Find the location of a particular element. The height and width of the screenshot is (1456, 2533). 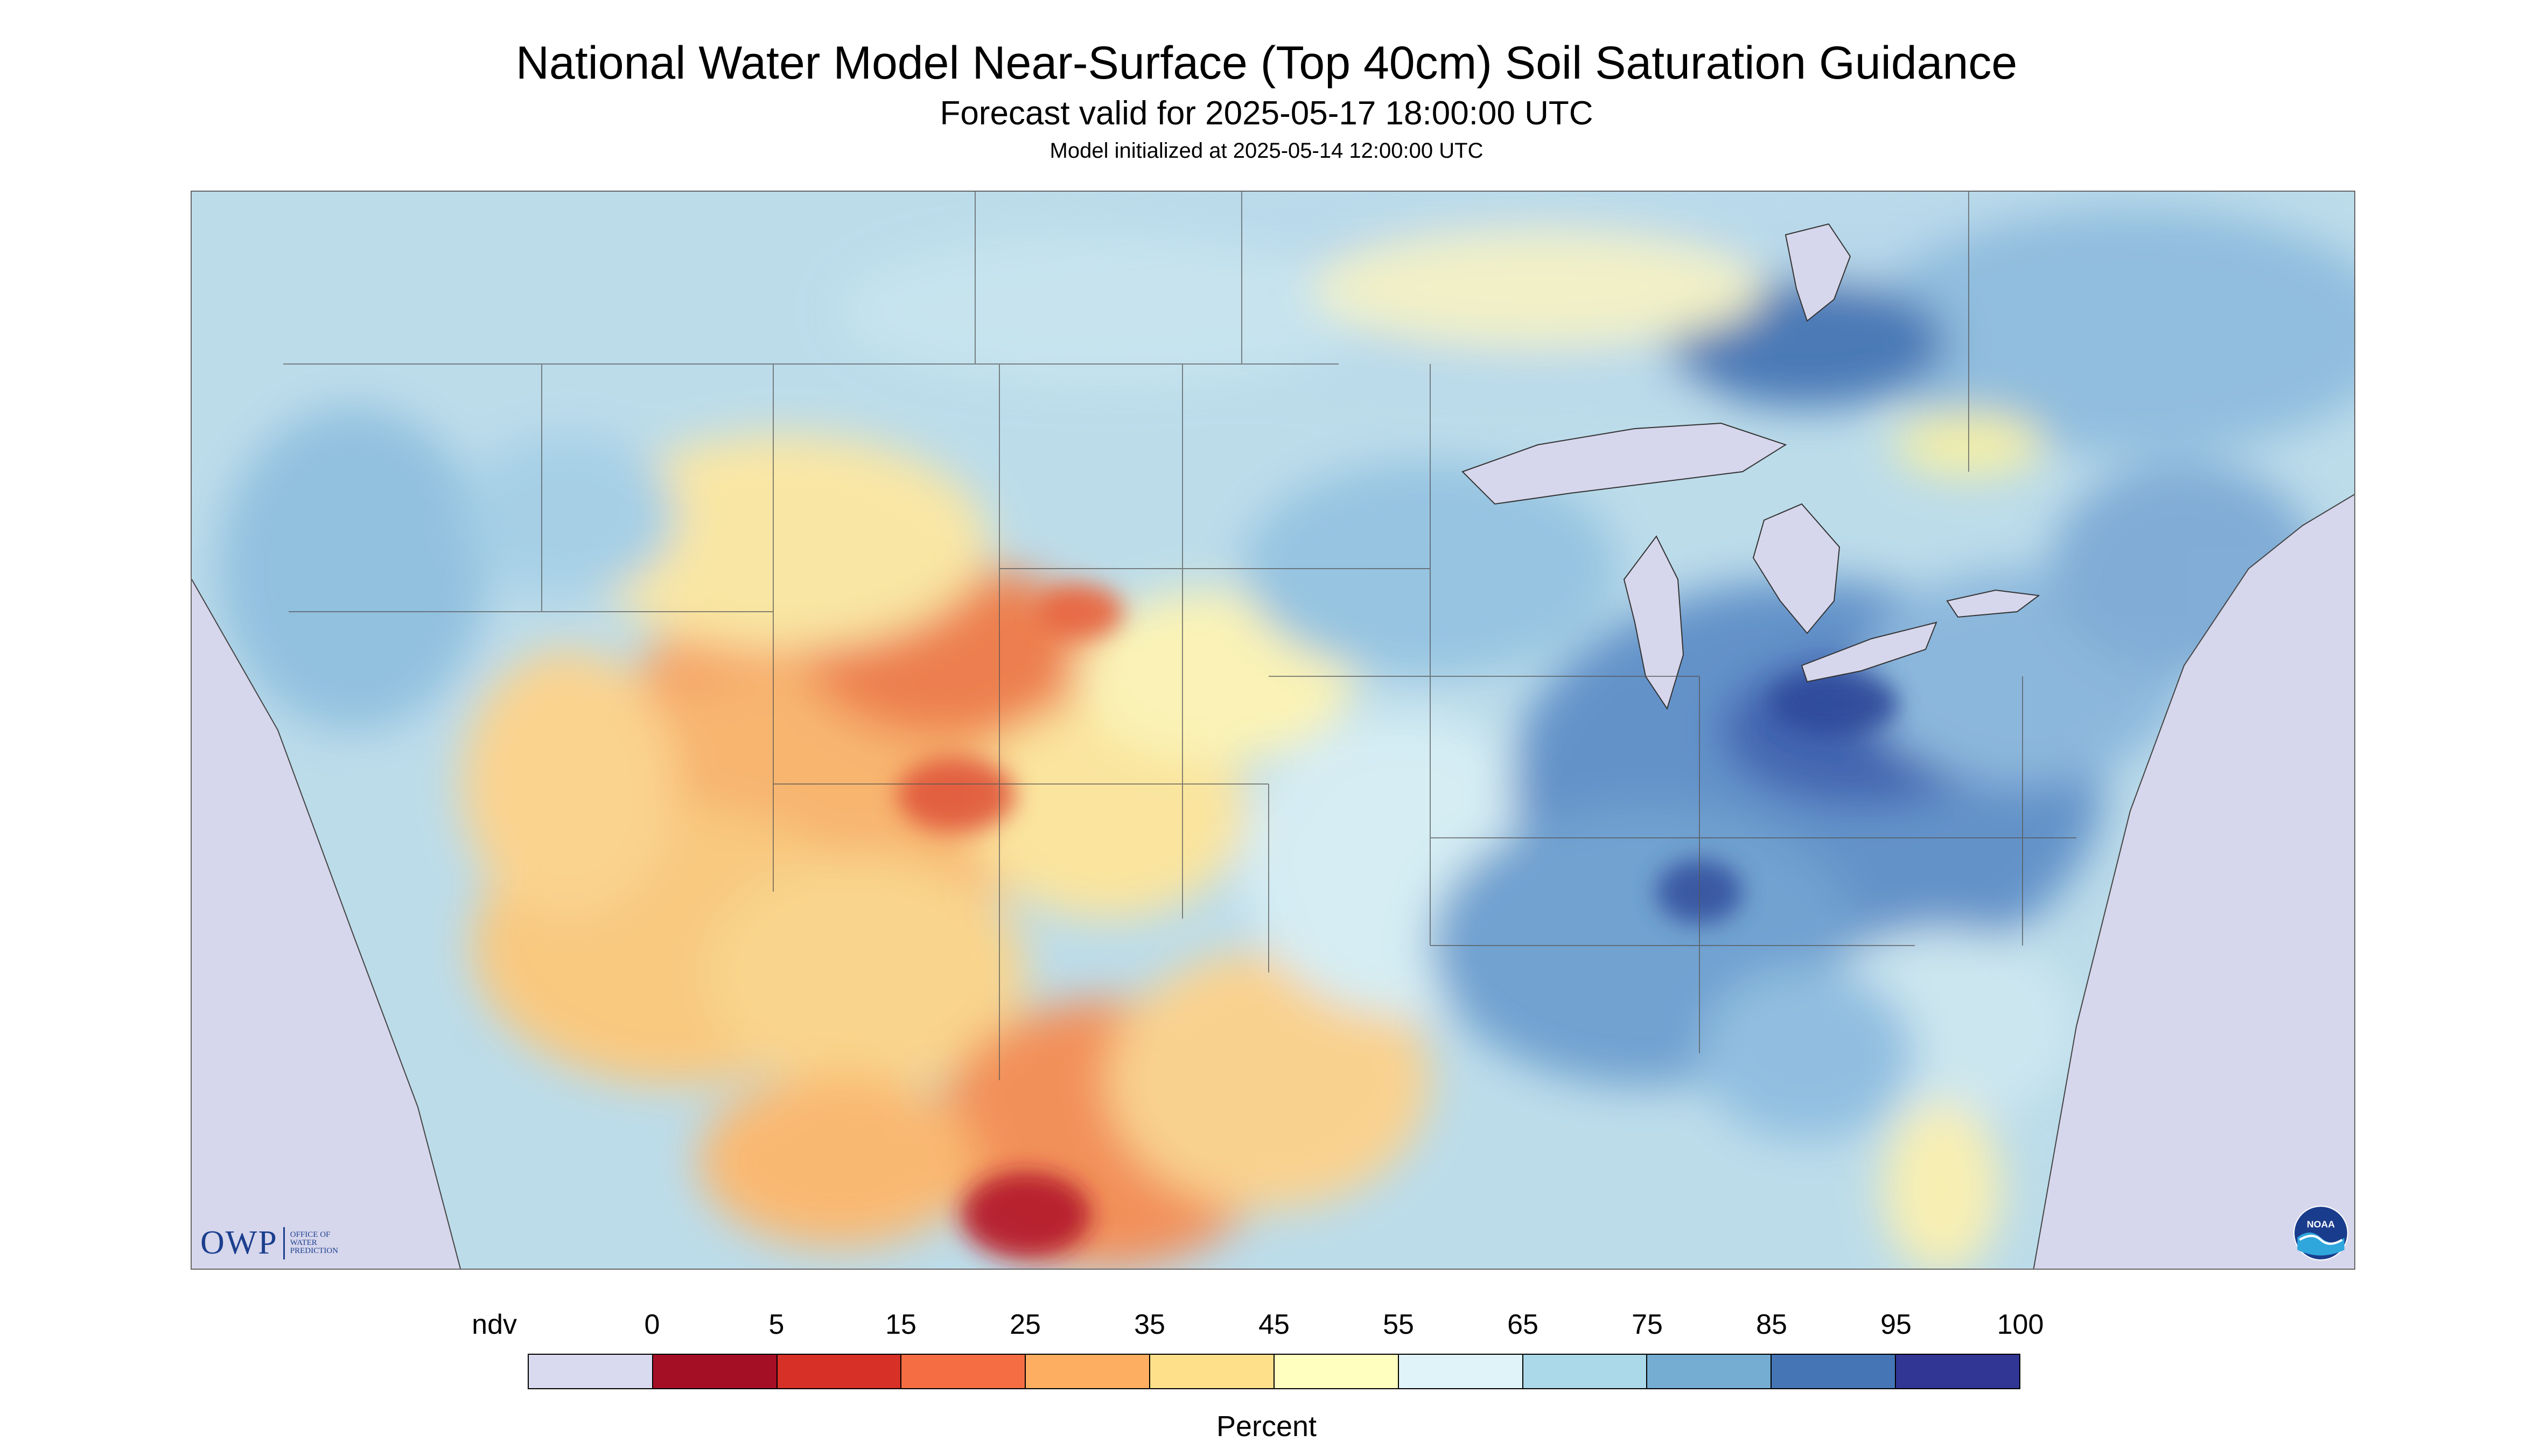

legend-tick-label: 75 is located at coordinates (1648, 1324).